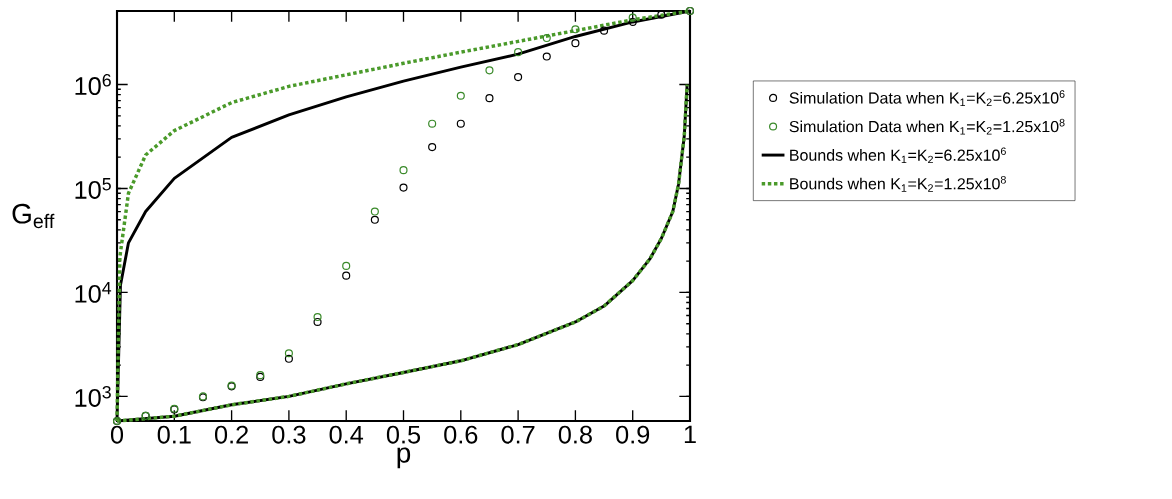 Image resolution: width=1172 pixels, height=499 pixels. I want to click on x-tick-label: 0, so click(117, 434).